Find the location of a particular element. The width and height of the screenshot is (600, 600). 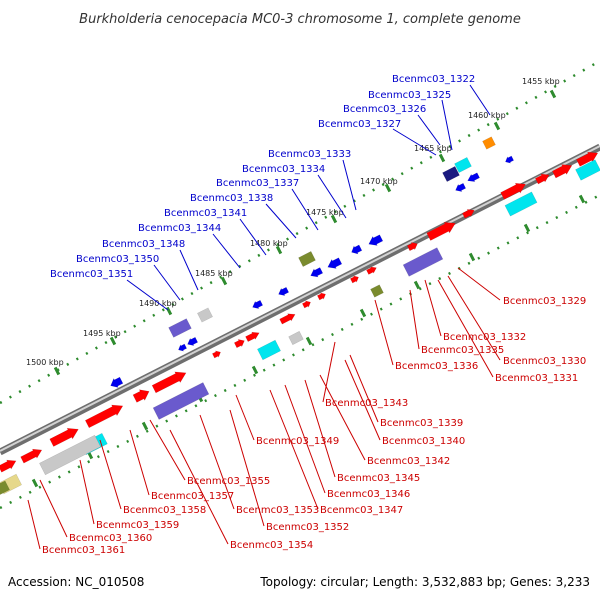

gene-label: Bcenmc03_1361 is located at coordinates (83, 550).